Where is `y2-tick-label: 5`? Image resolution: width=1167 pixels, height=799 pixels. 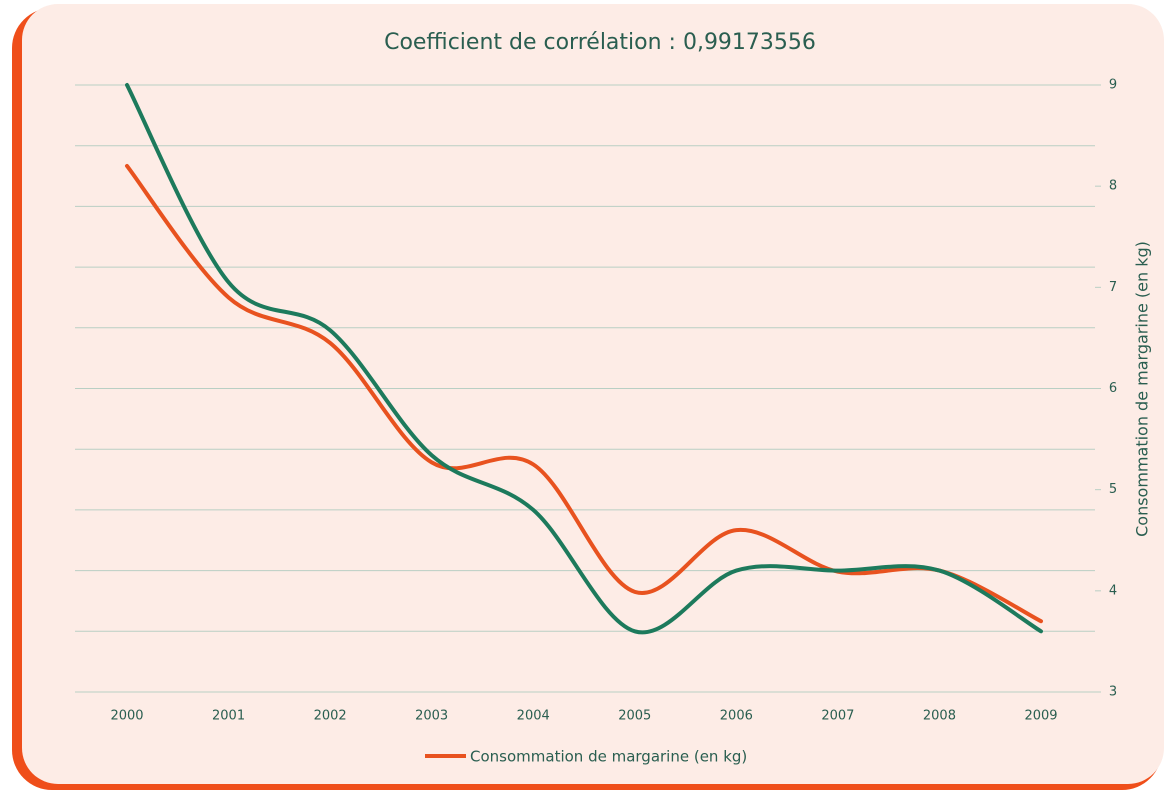
y2-tick-label: 5 is located at coordinates (1113, 489).